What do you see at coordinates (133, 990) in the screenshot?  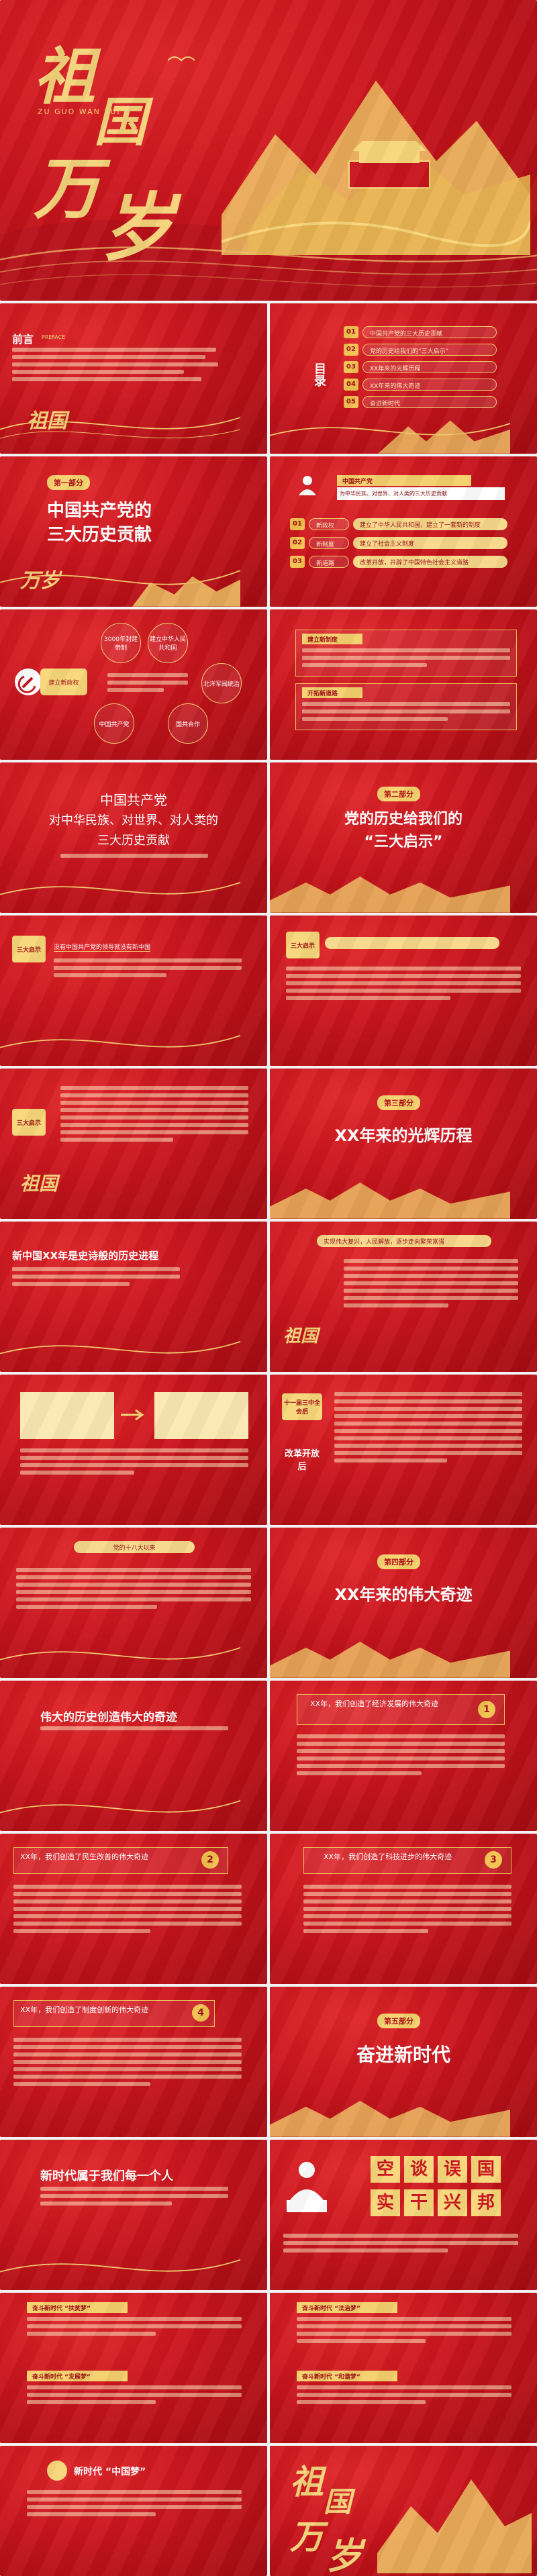 I see `inspiration-slide-1: 三大启示 没有中国共产党的领导就没有新中国` at bounding box center [133, 990].